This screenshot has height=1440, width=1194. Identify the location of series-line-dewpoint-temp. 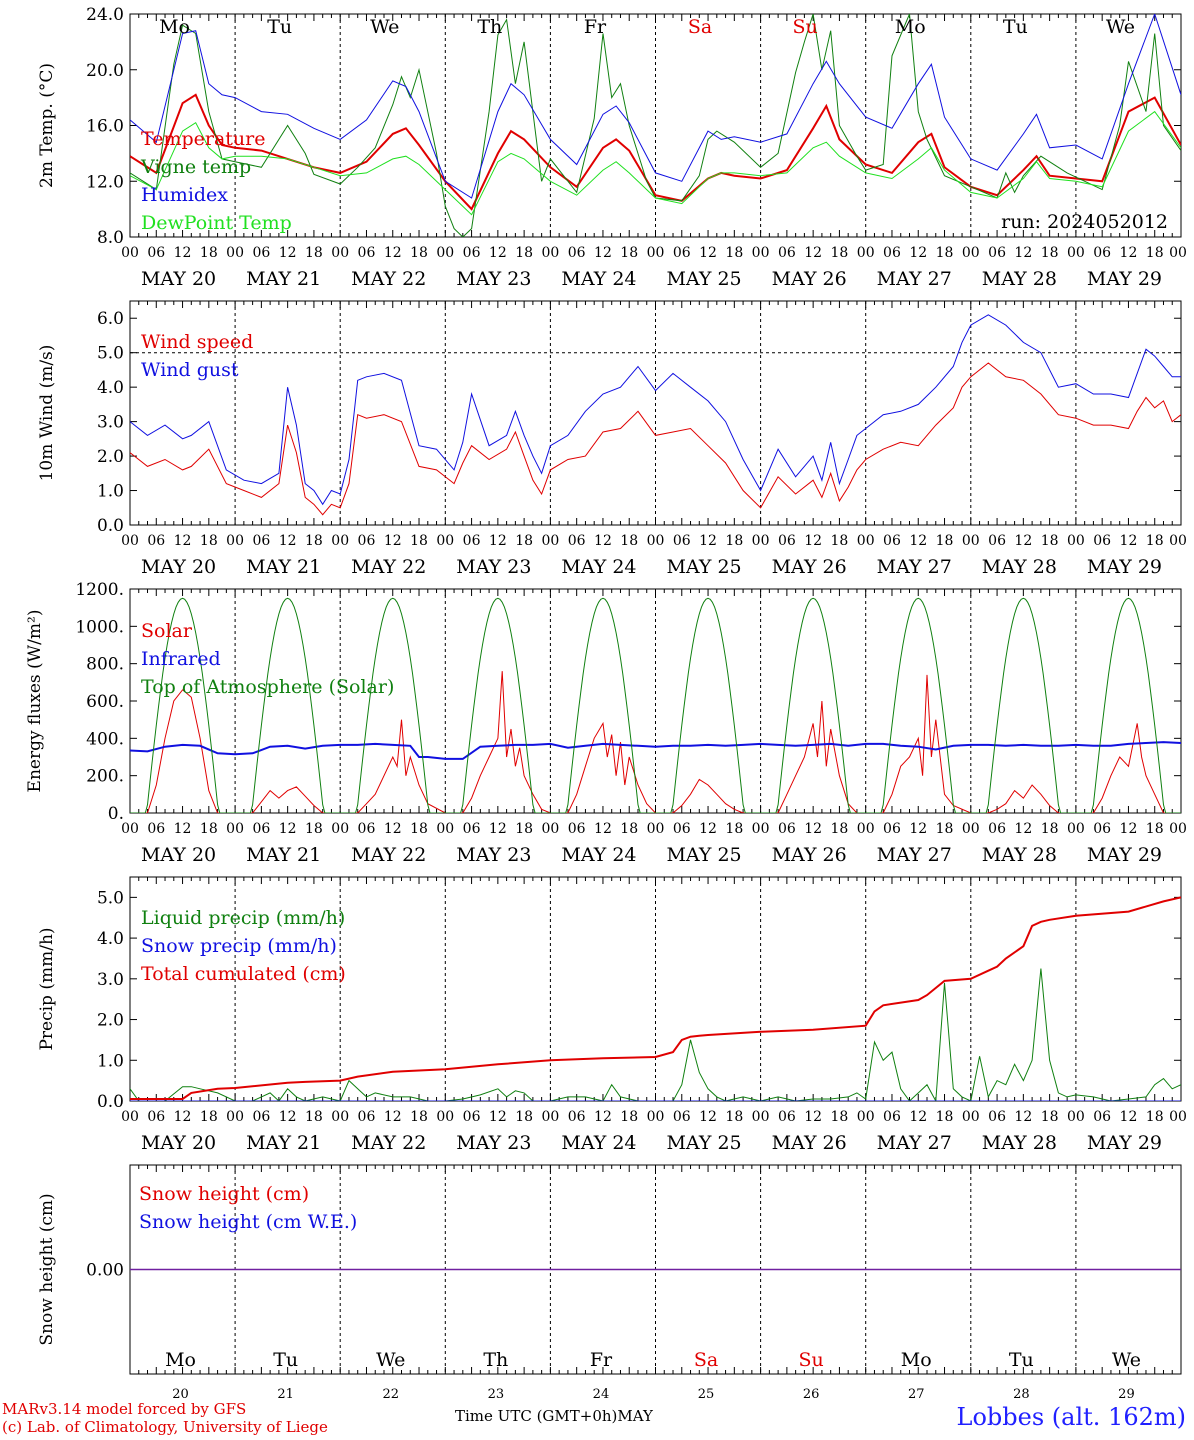
(655, 163).